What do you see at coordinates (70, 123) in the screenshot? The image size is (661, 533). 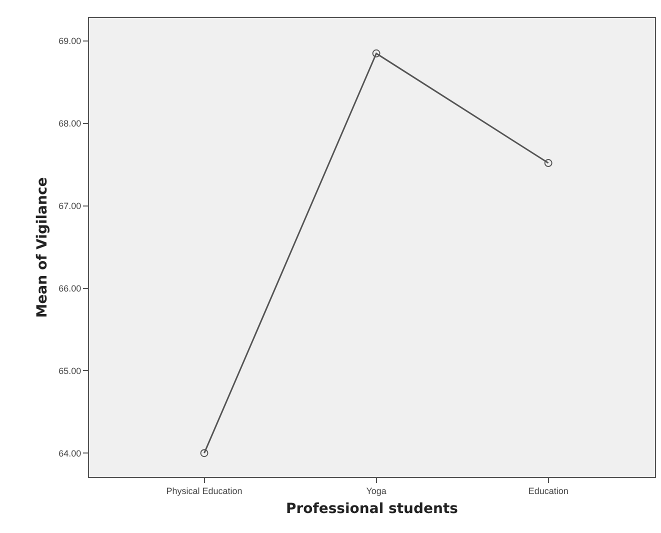 I see `y-tick-label: 68.00` at bounding box center [70, 123].